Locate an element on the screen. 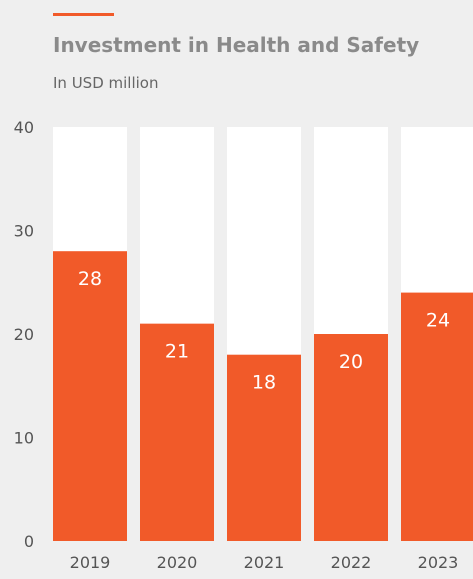 The image size is (473, 579). x-tick-label: 2023 is located at coordinates (438, 562).